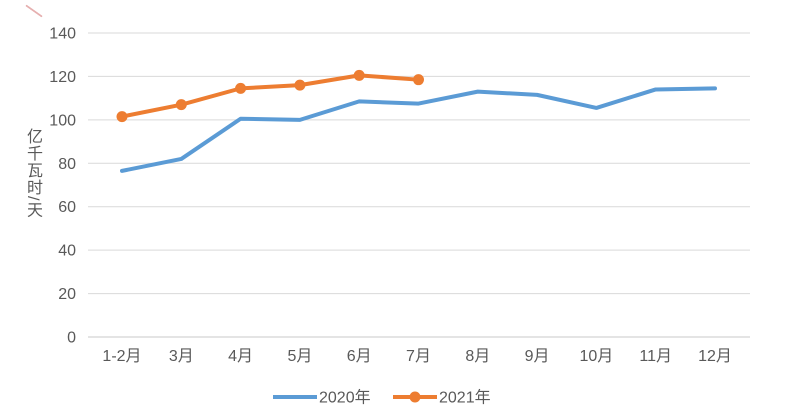 The height and width of the screenshot is (416, 792). I want to click on x-tick-label: 11月, so click(655, 356).